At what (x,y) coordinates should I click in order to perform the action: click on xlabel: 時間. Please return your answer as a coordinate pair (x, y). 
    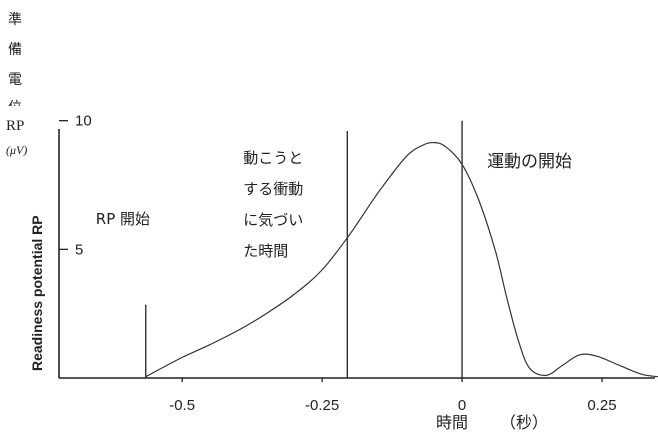
    Looking at the image, I should click on (452, 422).